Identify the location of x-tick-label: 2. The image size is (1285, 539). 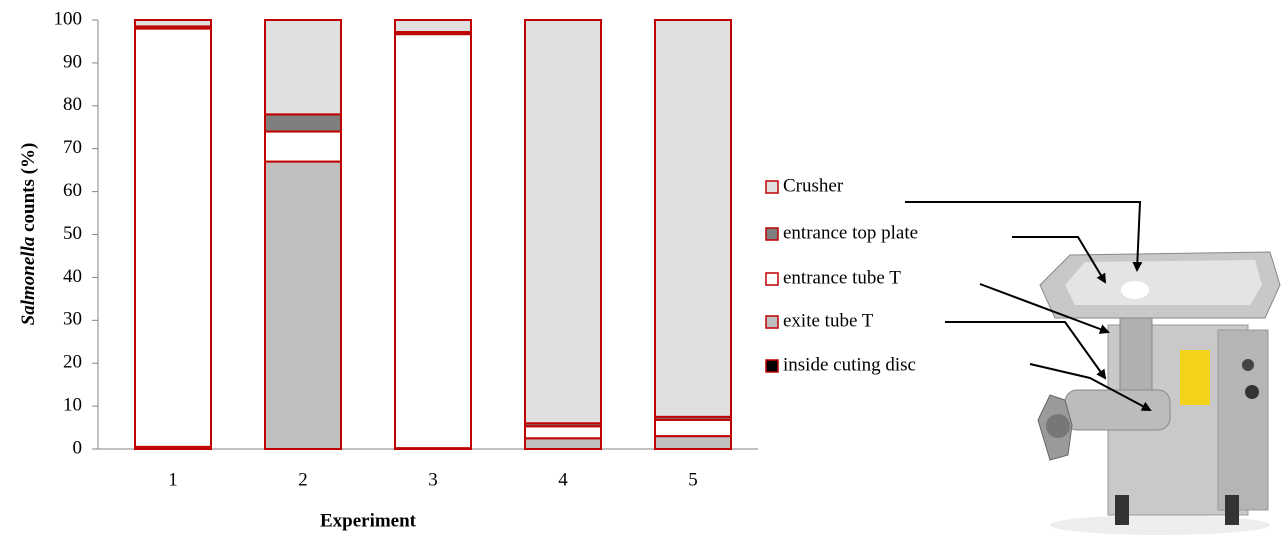
(303, 479).